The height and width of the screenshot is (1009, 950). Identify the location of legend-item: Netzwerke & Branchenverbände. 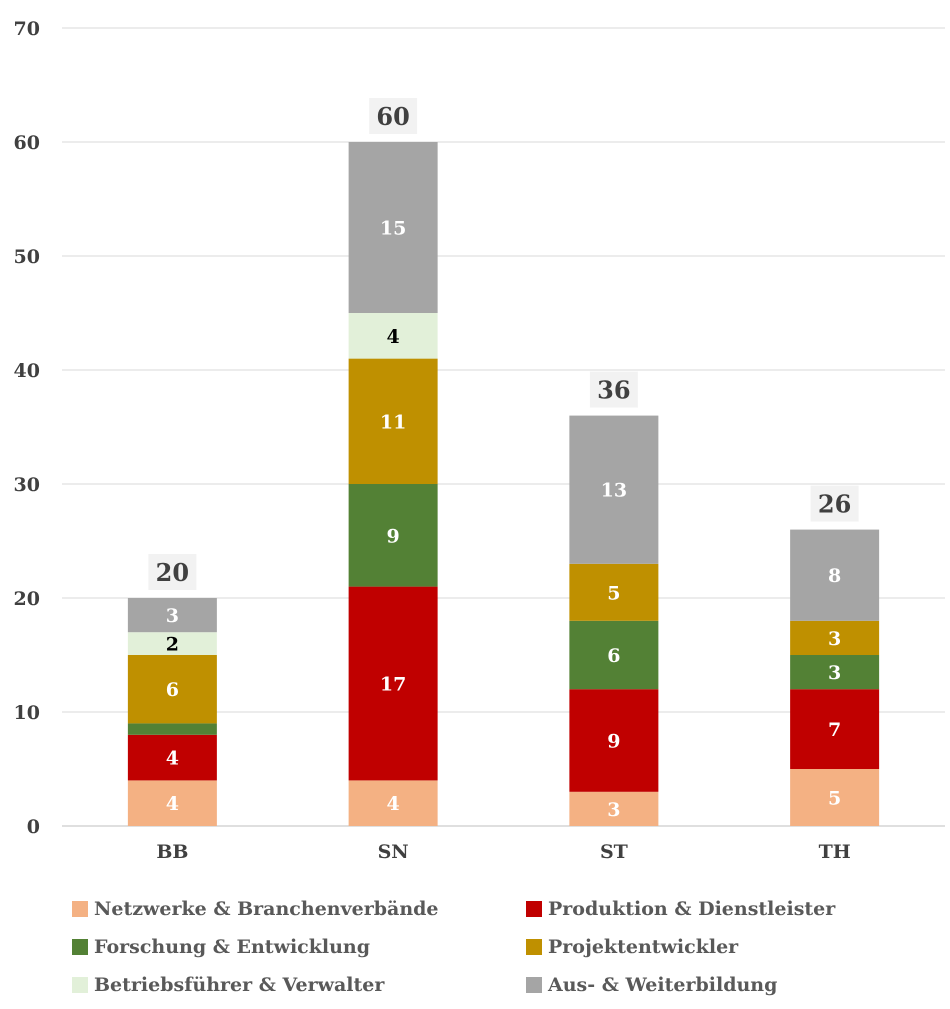
(255, 909).